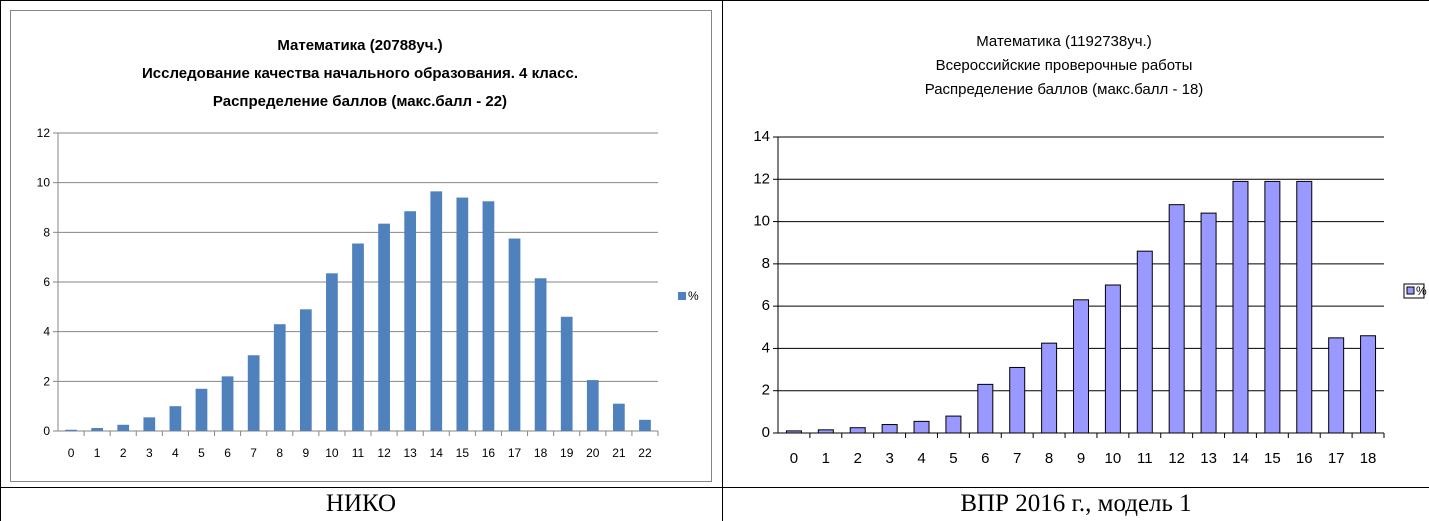 This screenshot has height=521, width=1429. Describe the element at coordinates (0, 260) in the screenshot. I see `table-border-left` at that location.